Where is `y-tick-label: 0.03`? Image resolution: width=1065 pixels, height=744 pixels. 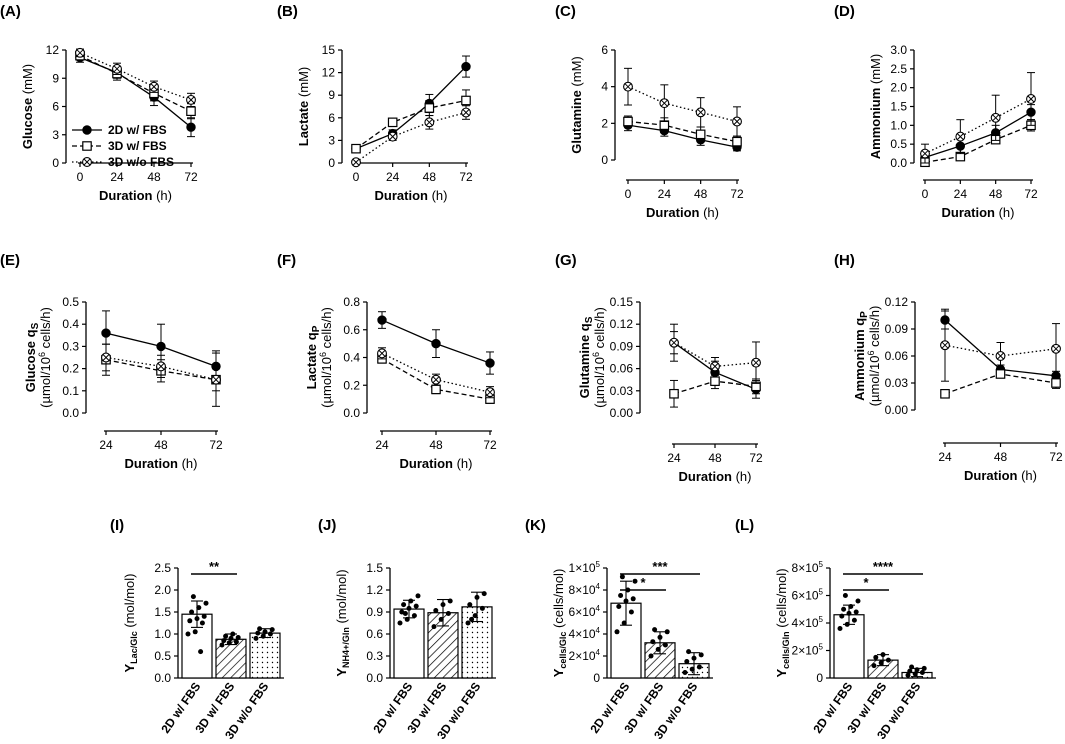
y-tick-label: 0.03 is located at coordinates (897, 383).